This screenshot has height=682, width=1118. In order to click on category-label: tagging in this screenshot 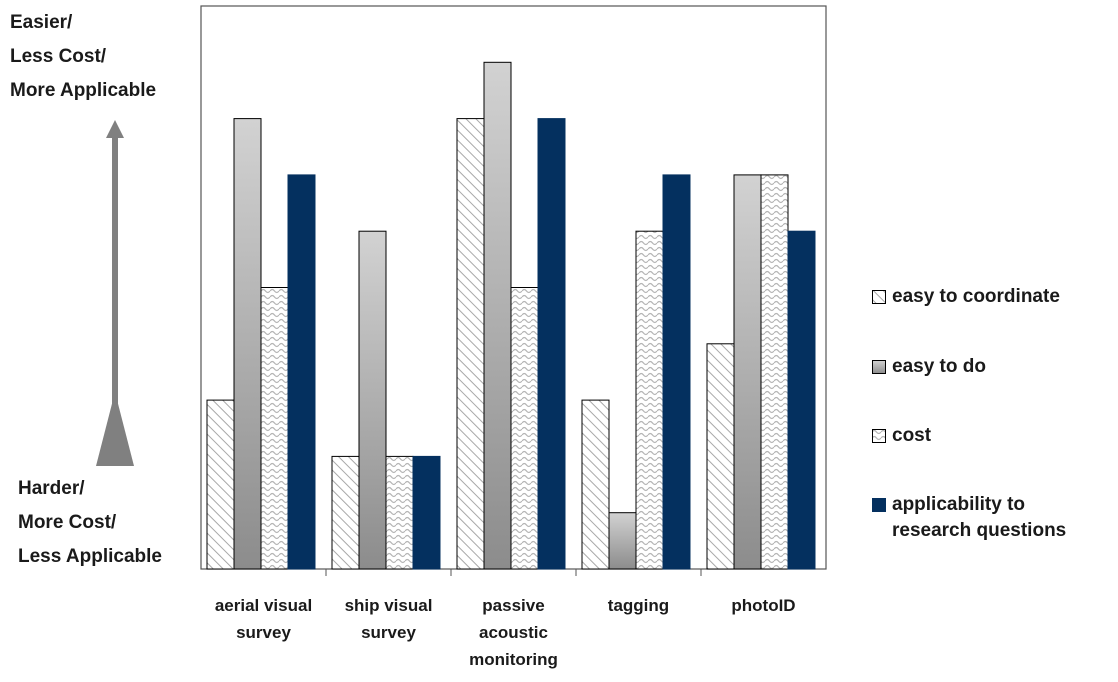, I will do `click(639, 605)`.